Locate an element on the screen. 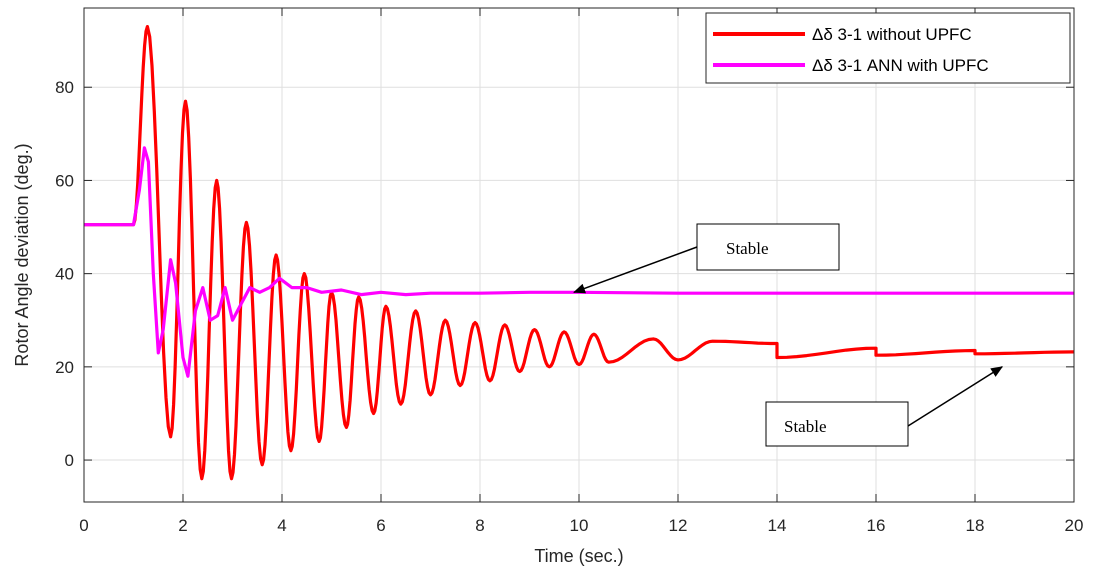 This screenshot has width=1093, height=577. annotation-box-stable-upfc is located at coordinates (768, 247).